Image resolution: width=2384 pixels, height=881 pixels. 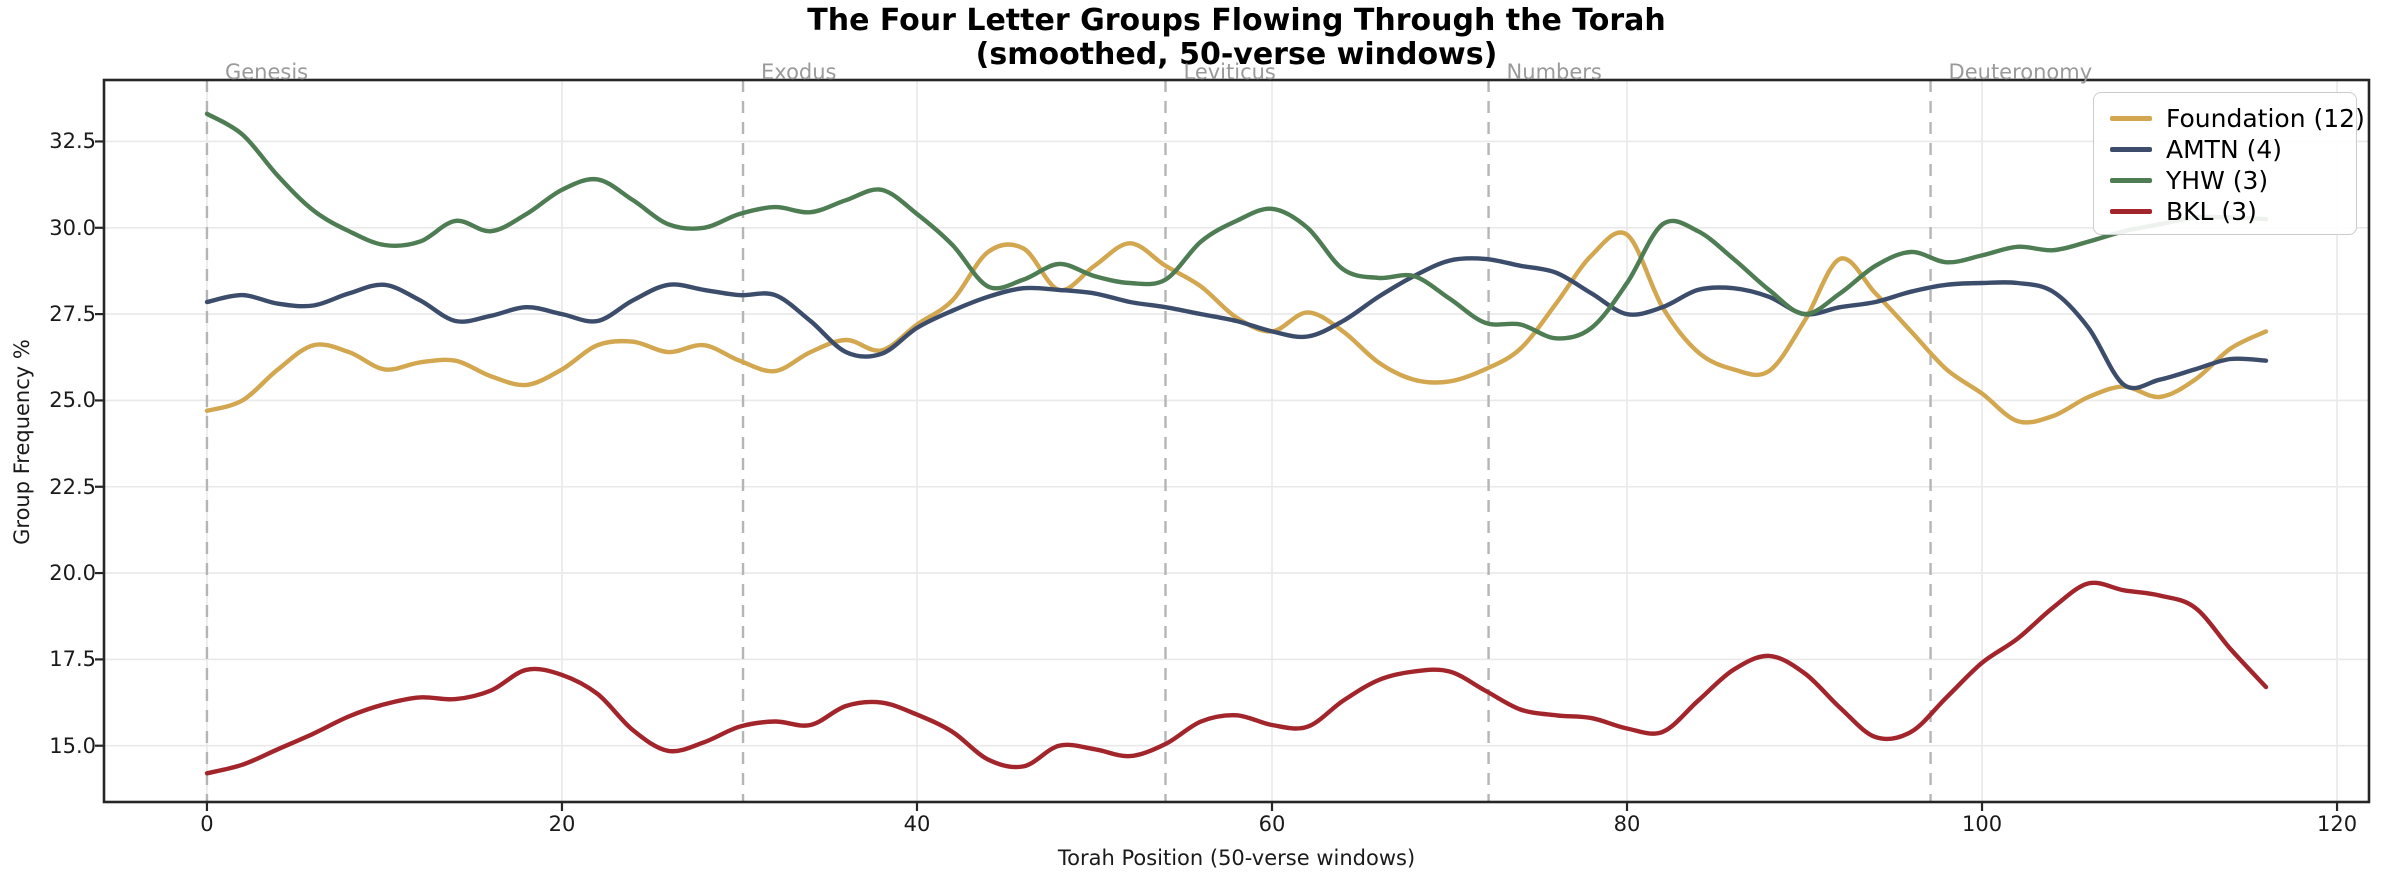 I want to click on y-axis-label: Group Frequency %, so click(x=22, y=442).